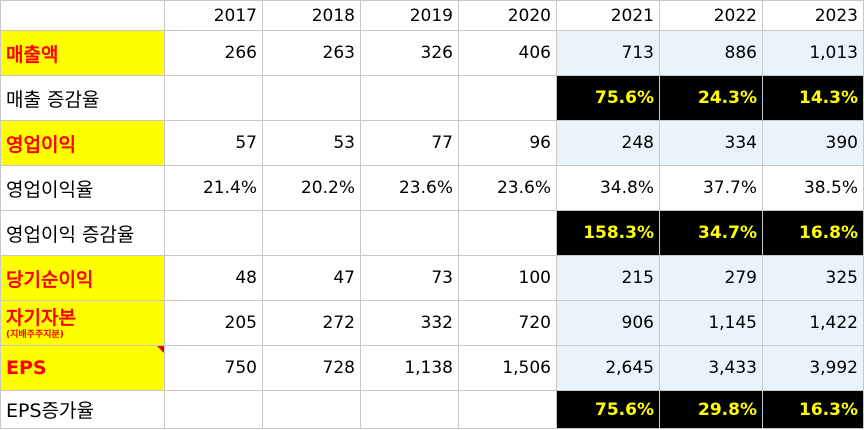 This screenshot has width=864, height=430. What do you see at coordinates (409, 278) in the screenshot?
I see `cell: 73` at bounding box center [409, 278].